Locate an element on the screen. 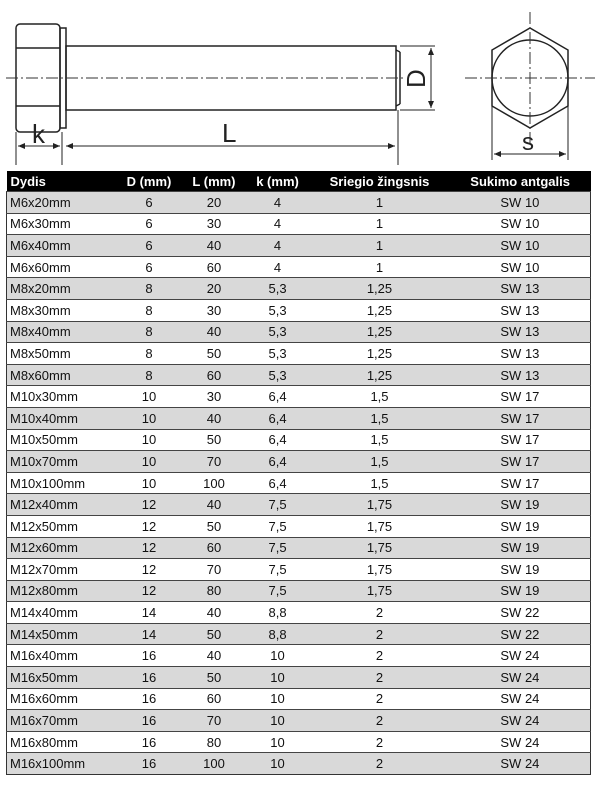 The image size is (600, 785). table-cell: 30 is located at coordinates (214, 310).